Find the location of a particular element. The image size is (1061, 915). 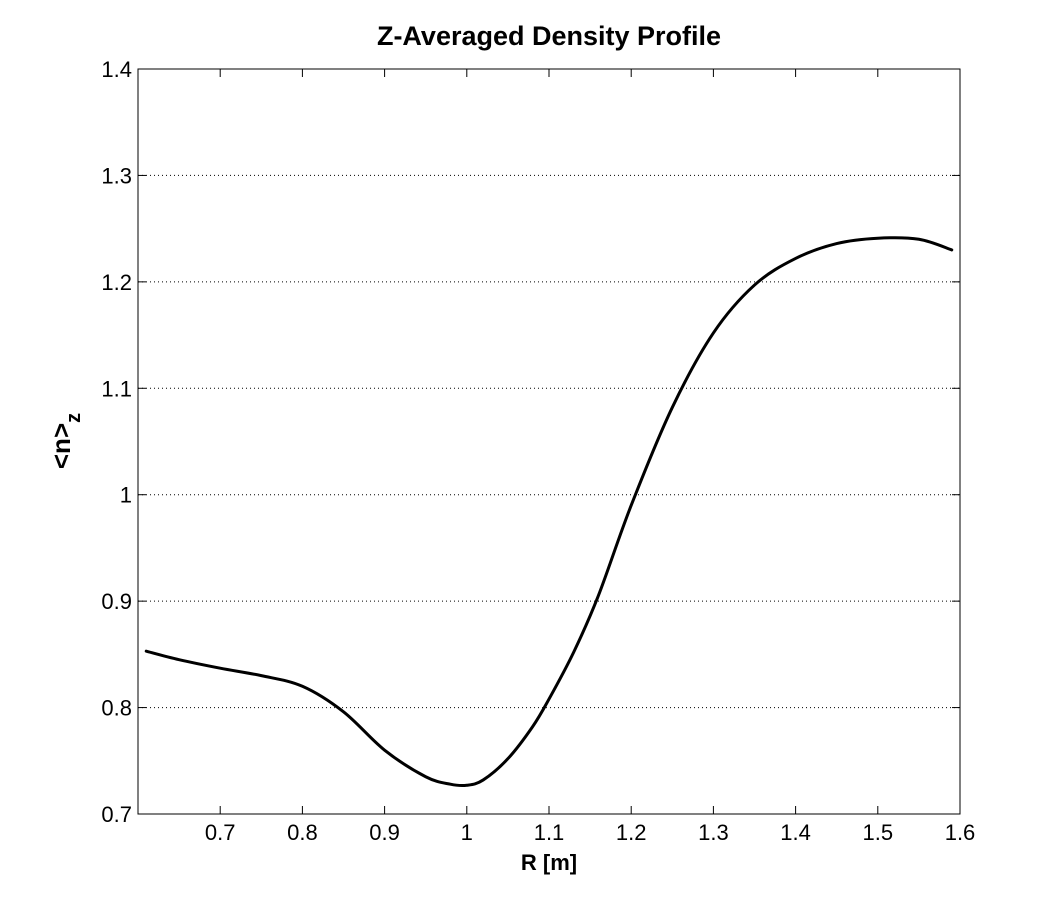

y-tick-label: 0.8 is located at coordinates (116, 708).